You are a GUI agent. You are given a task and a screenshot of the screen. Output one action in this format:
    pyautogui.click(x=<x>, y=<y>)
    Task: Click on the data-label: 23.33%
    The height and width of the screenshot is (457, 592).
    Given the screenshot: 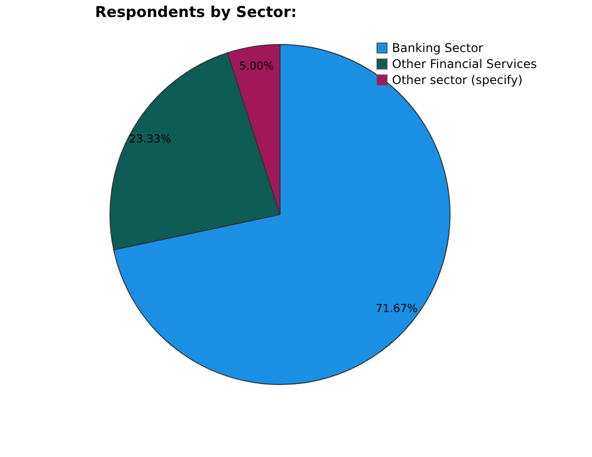 What is the action you would take?
    pyautogui.click(x=150, y=139)
    